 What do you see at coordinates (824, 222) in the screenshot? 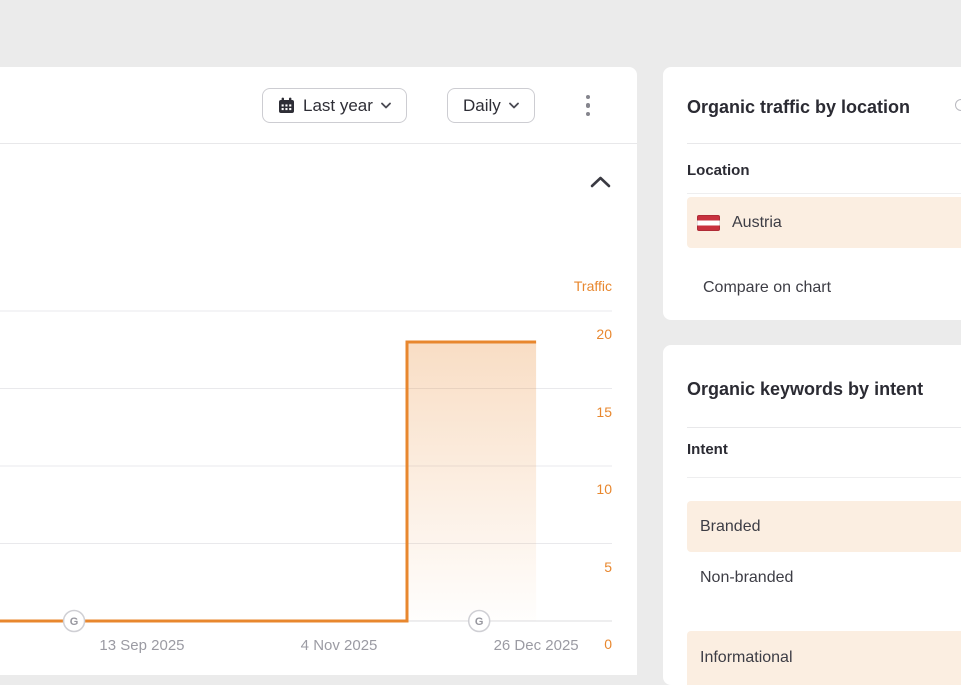
I see `location-row-austria: Austria` at bounding box center [824, 222].